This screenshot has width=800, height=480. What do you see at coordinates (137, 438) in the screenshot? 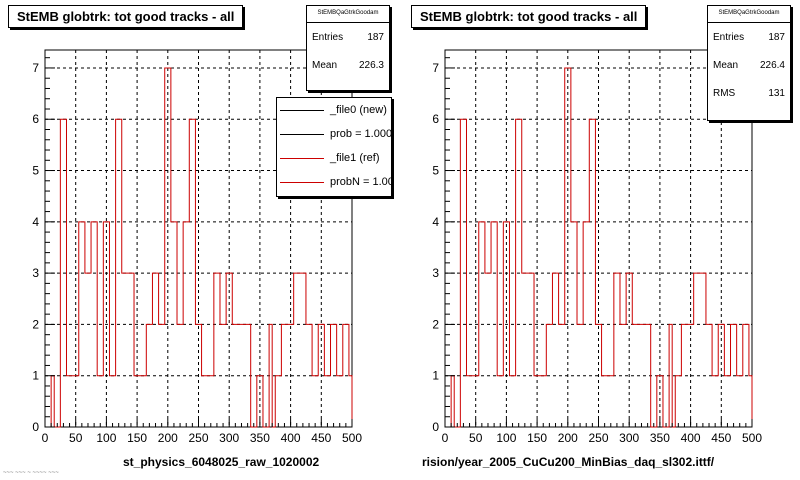
I see `left-x-tick-label: 150` at bounding box center [137, 438].